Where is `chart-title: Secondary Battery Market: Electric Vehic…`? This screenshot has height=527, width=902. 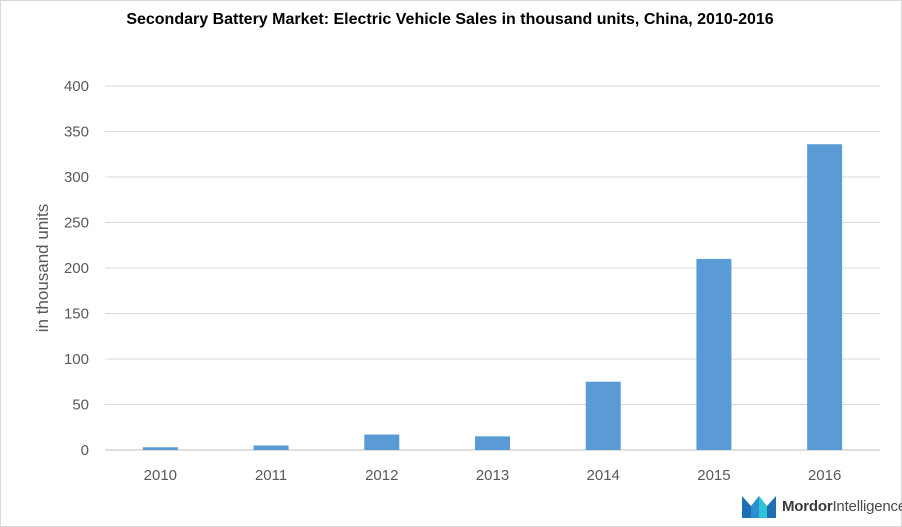
chart-title: Secondary Battery Market: Electric Vehic… is located at coordinates (450, 19).